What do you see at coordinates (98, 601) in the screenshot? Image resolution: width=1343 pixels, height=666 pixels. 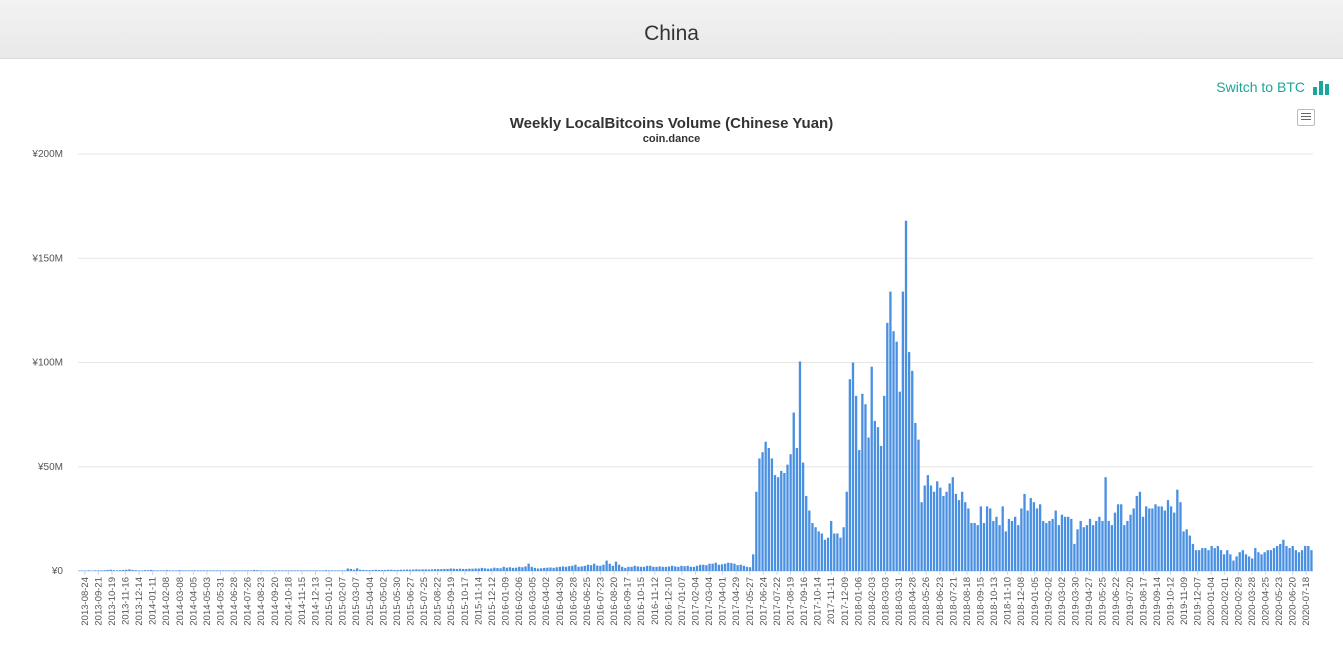 I see `x-tick-label: 2013-09-21` at bounding box center [98, 601].